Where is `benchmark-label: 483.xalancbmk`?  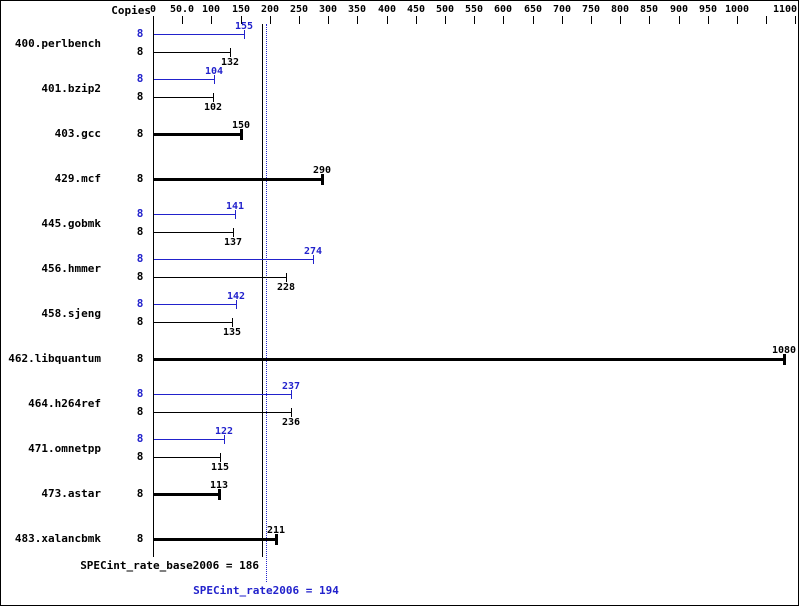
benchmark-label: 483.xalancbmk is located at coordinates (57, 538).